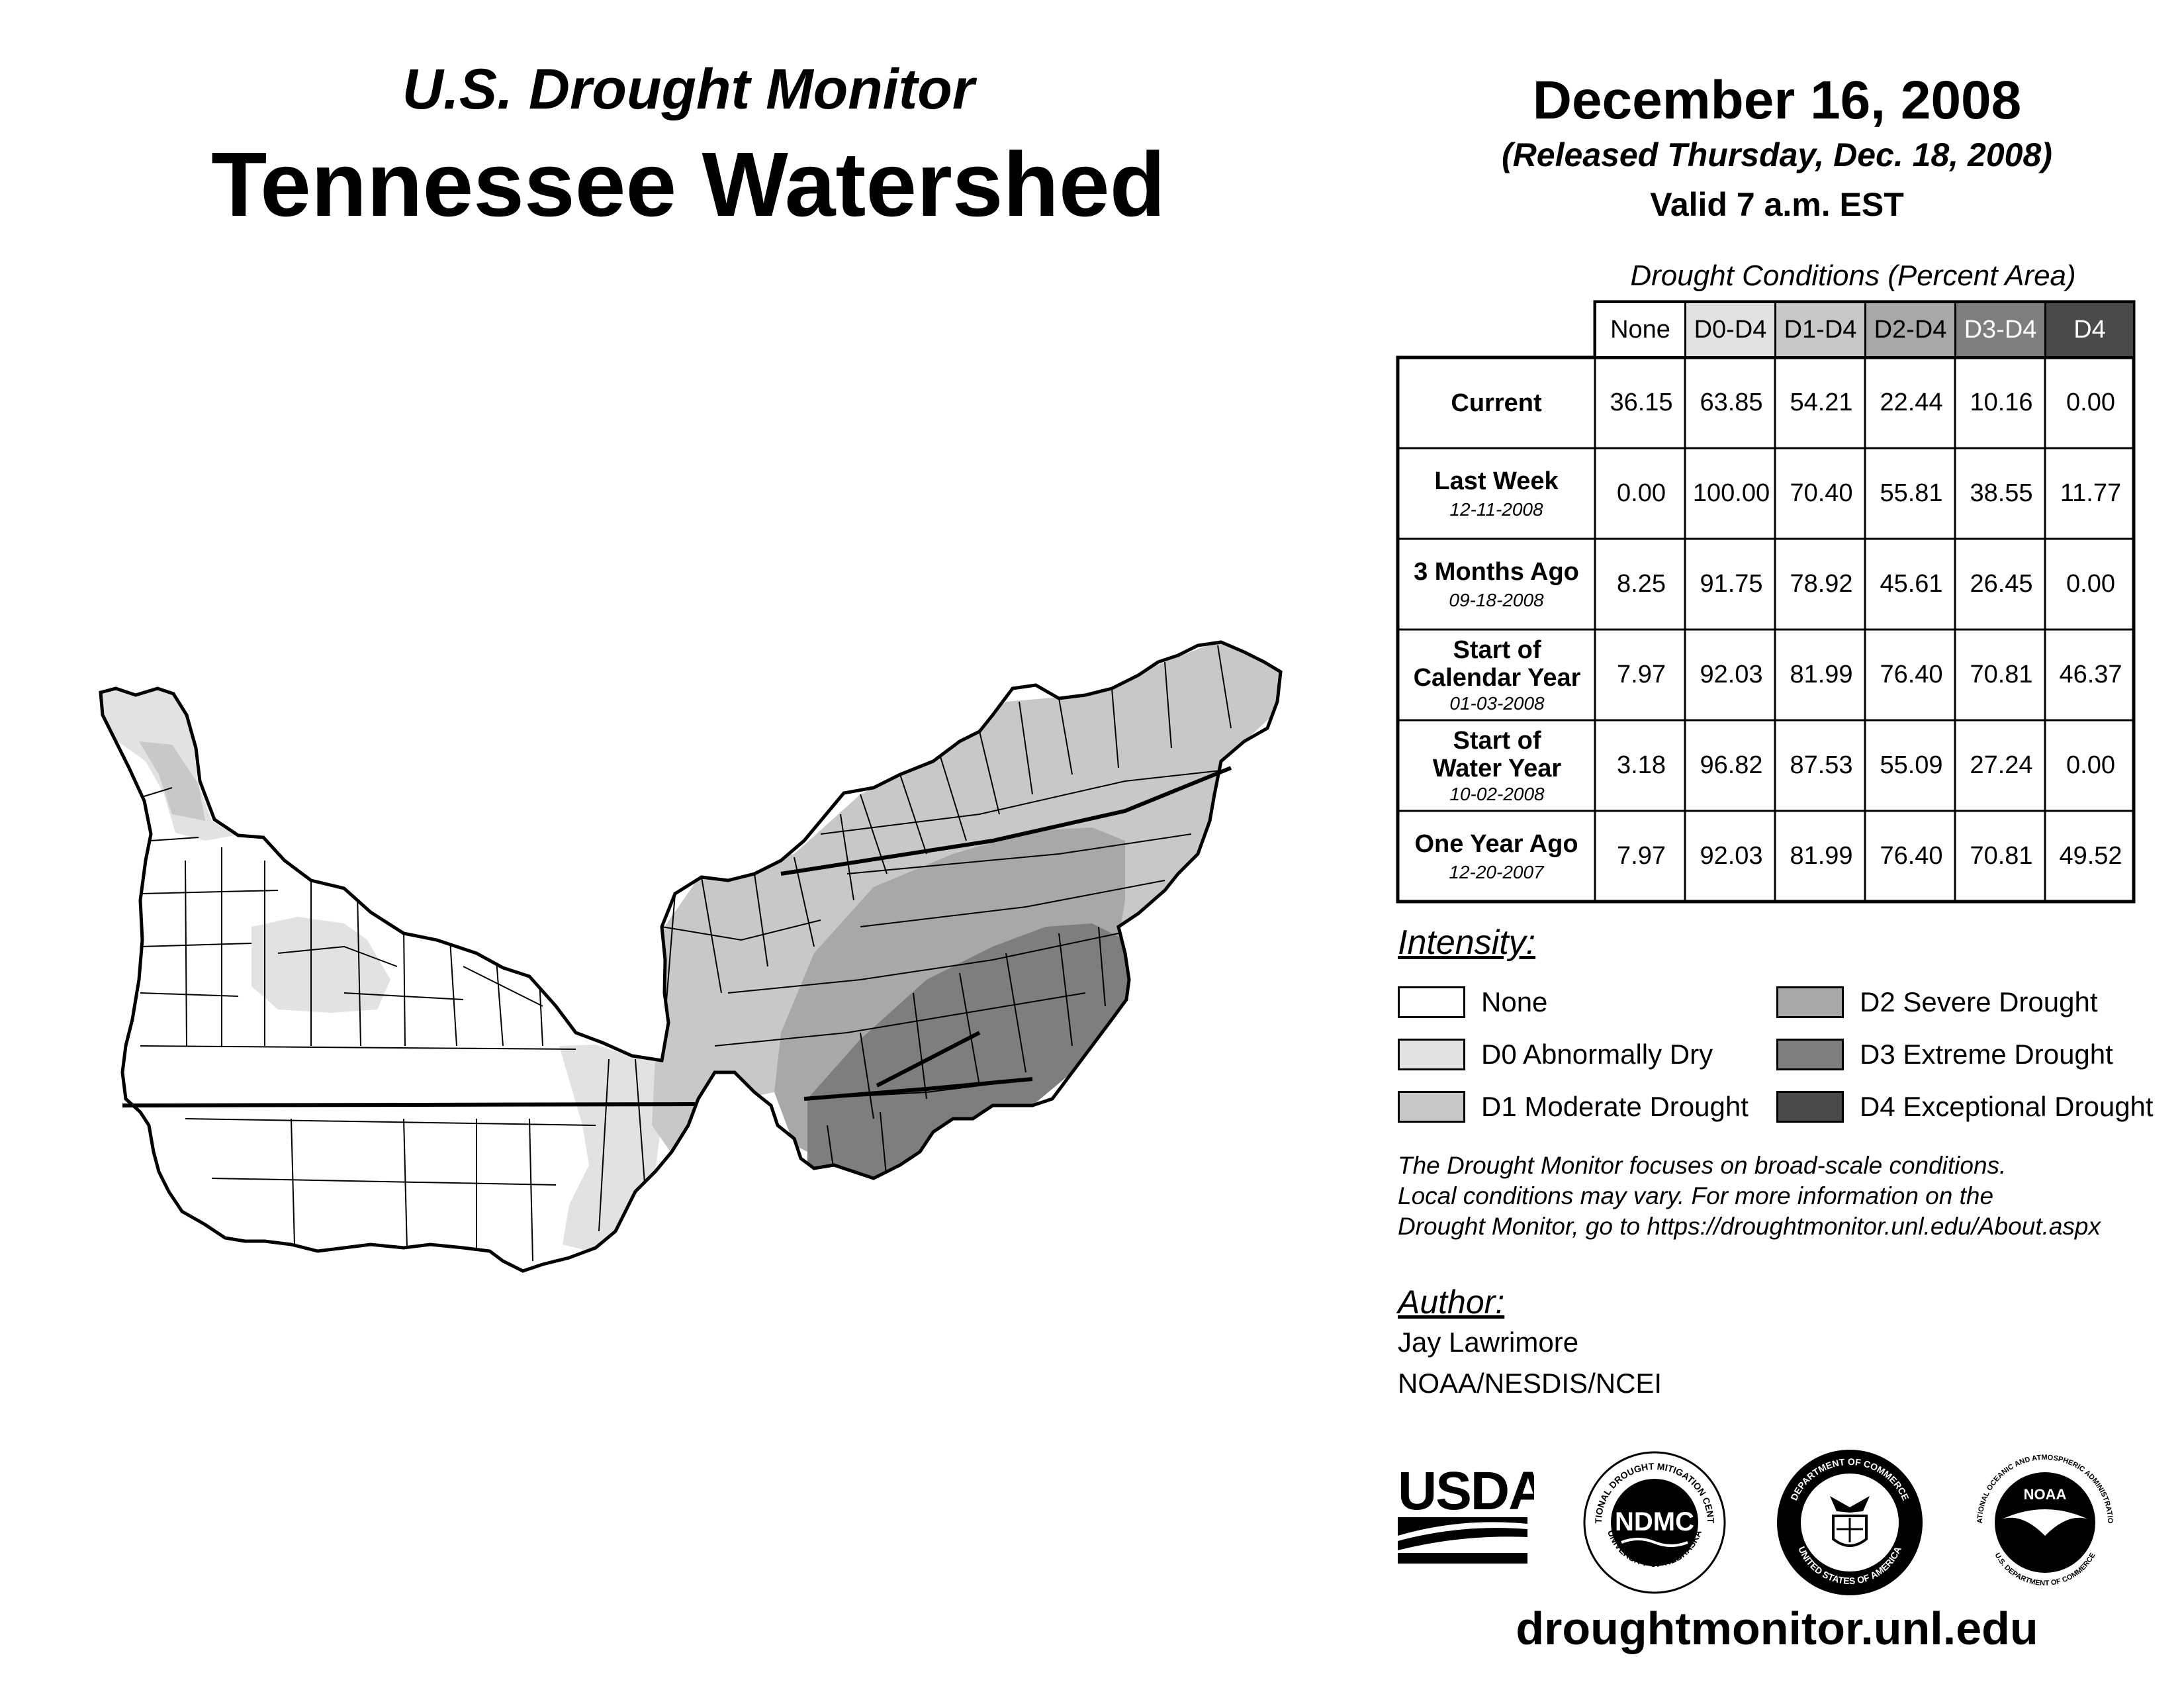 The height and width of the screenshot is (1688, 2184). I want to click on table-cell: 70.40, so click(1821, 493).